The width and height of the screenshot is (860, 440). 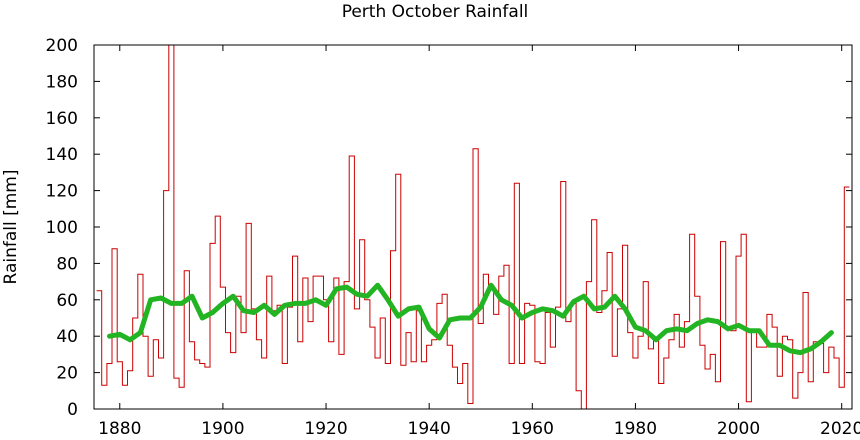 I want to click on x-tick-label: 2000, so click(x=738, y=429).